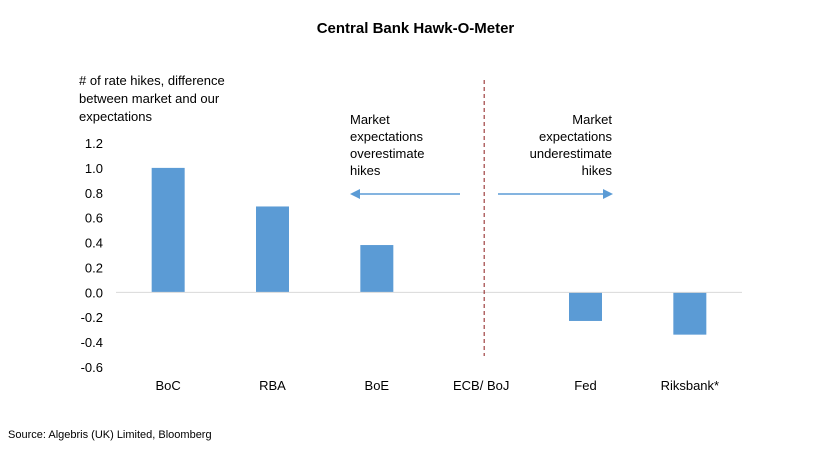  I want to click on x-tick-label: ECB/ BoJ, so click(481, 385).